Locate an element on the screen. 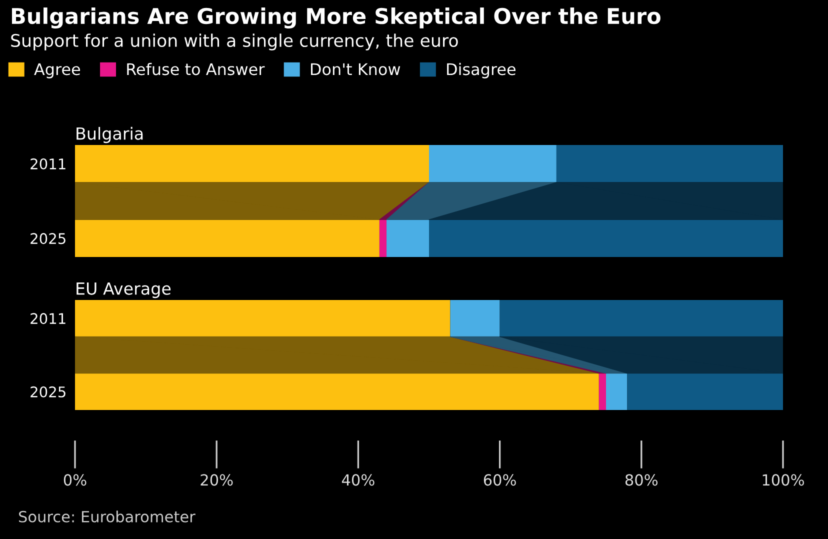 The height and width of the screenshot is (539, 828). legend-label: Agree is located at coordinates (57, 70).